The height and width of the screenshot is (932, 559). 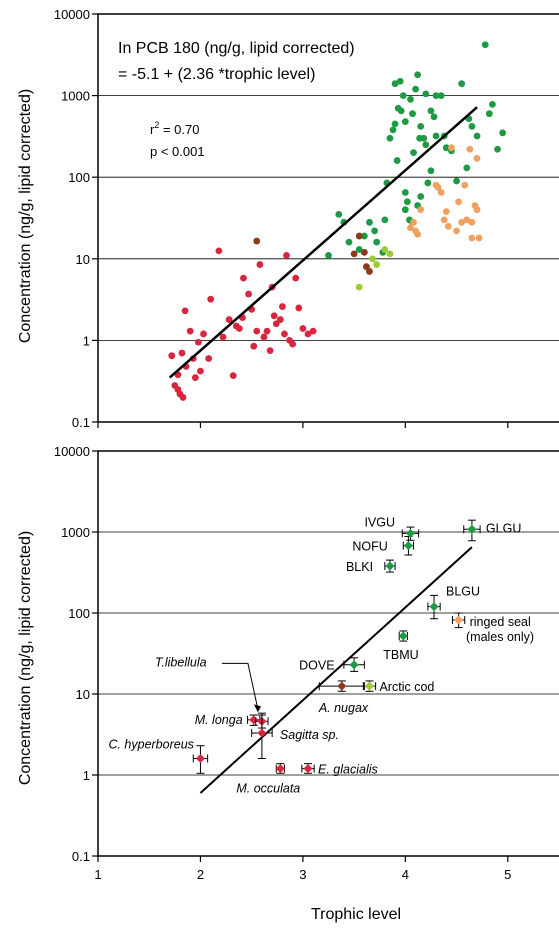 I want to click on bottom-x-tick-label: 4, so click(x=405, y=874).